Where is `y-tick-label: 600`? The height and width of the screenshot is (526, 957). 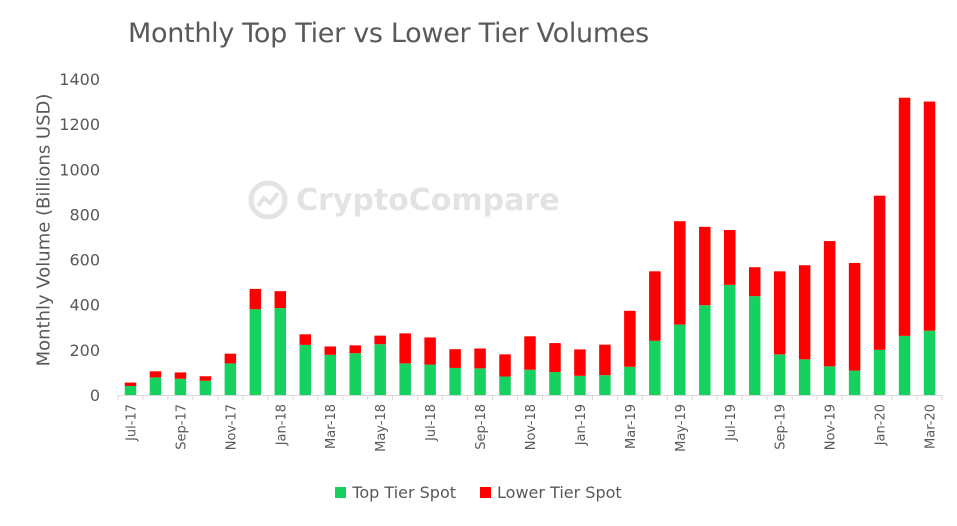
y-tick-label: 600 is located at coordinates (84, 260).